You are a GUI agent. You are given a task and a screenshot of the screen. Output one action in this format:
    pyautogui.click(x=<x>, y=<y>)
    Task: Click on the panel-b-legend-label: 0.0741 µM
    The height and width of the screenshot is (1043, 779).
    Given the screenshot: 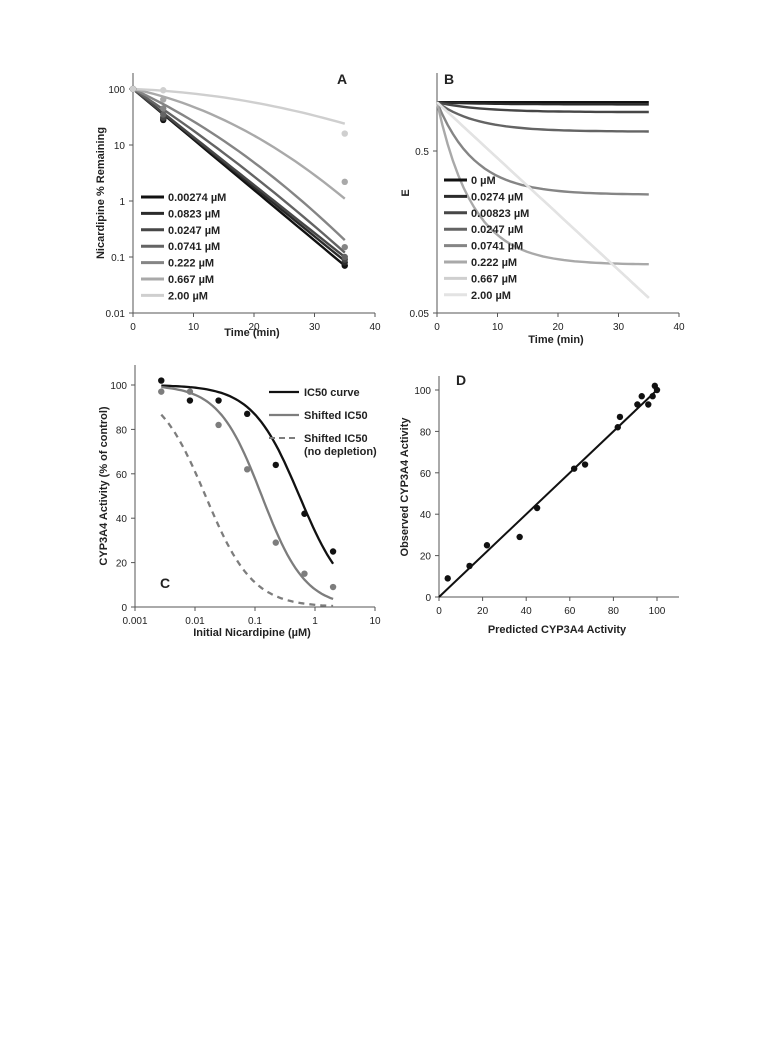 What is the action you would take?
    pyautogui.click(x=497, y=247)
    